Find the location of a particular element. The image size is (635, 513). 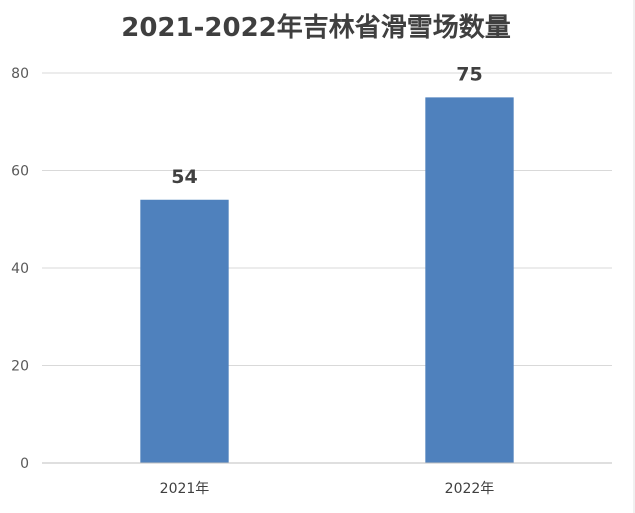

chart-title: 2021-2022年吉林省滑雪场数量 is located at coordinates (316, 27).